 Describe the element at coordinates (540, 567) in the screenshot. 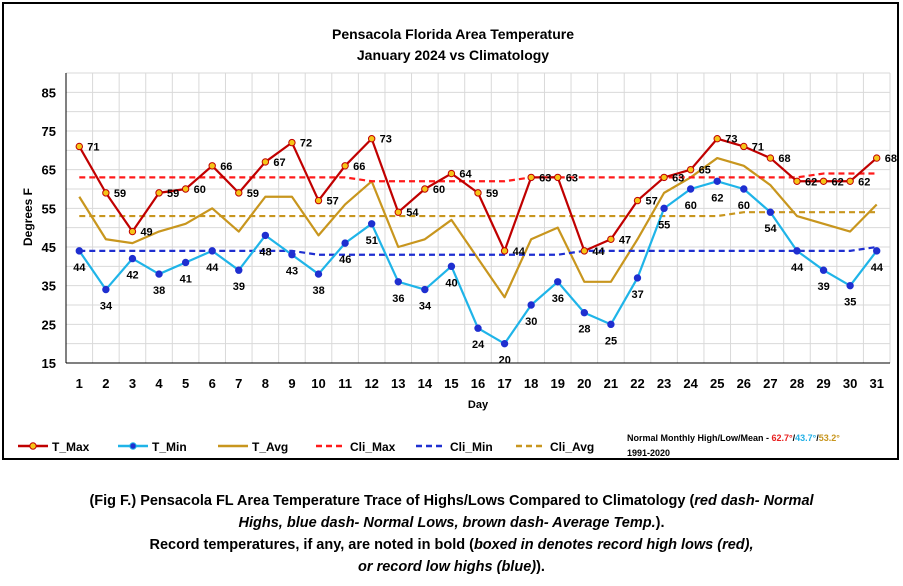

I see `caption-line-4-text: ).` at that location.